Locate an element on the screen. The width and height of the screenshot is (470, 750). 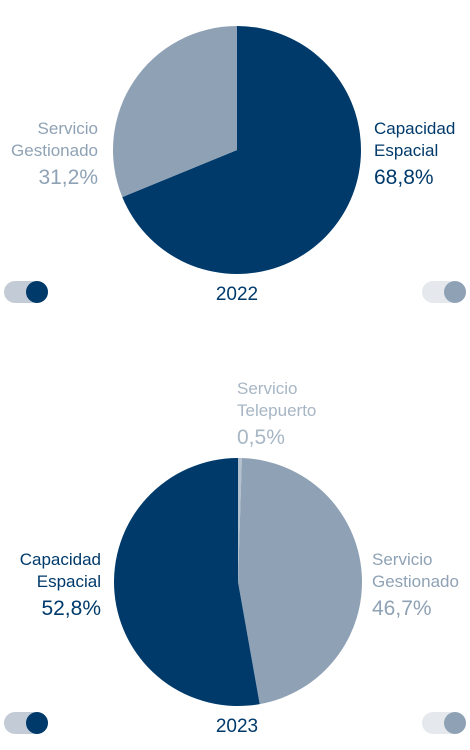
toggle-left-2022 is located at coordinates (26, 292).